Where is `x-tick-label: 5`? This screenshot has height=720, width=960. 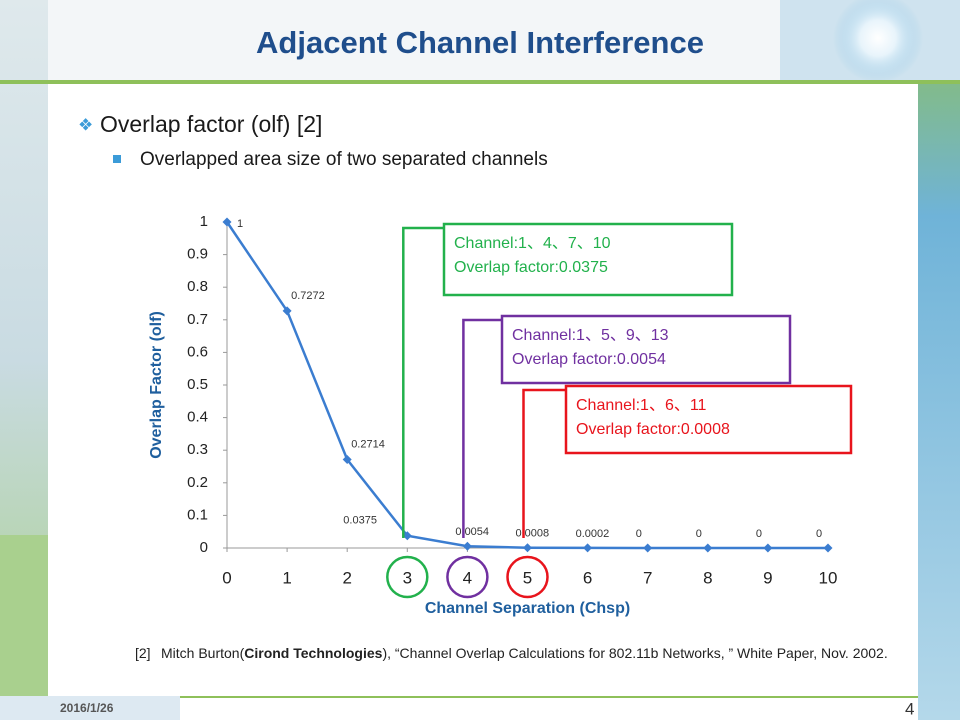
x-tick-label: 5 is located at coordinates (527, 577).